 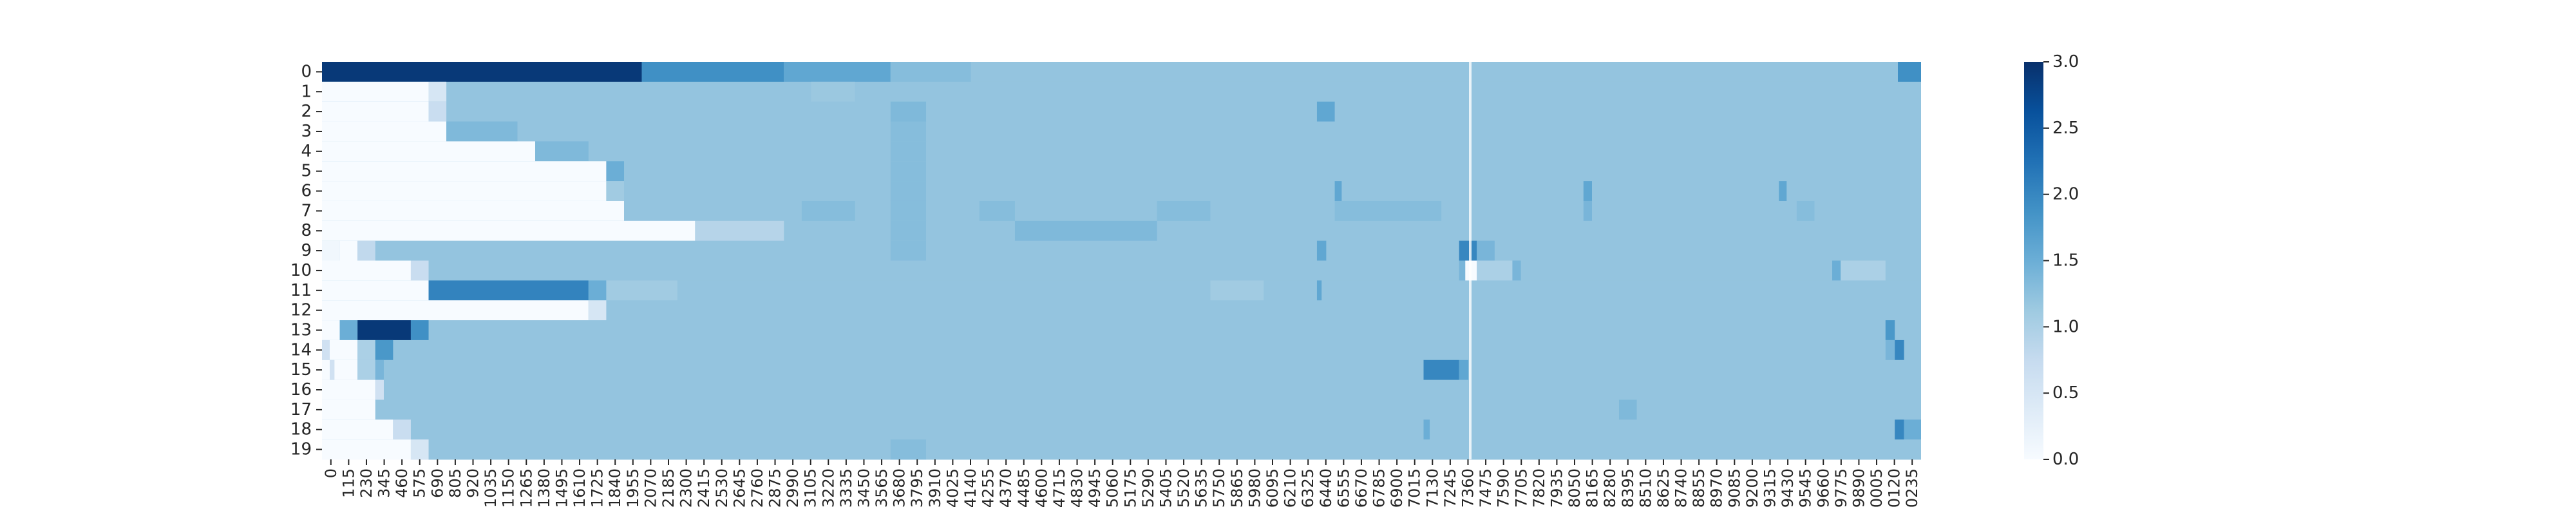 What do you see at coordinates (1184, 488) in the screenshot?
I see `x-tick-label: 5520` at bounding box center [1184, 488].